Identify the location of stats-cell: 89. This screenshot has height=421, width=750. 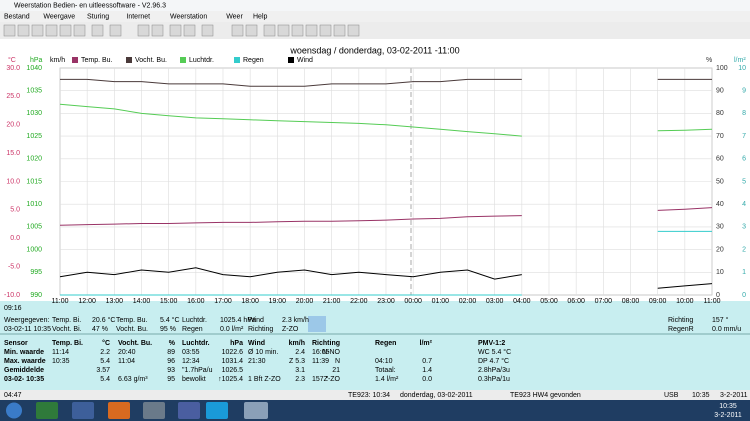
(171, 352).